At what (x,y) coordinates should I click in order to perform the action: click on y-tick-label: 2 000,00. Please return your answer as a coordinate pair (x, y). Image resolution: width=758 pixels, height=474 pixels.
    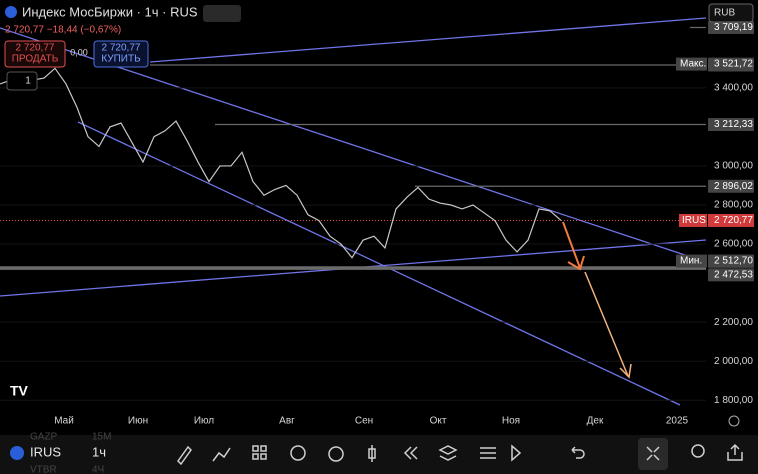
    Looking at the image, I should click on (733, 361).